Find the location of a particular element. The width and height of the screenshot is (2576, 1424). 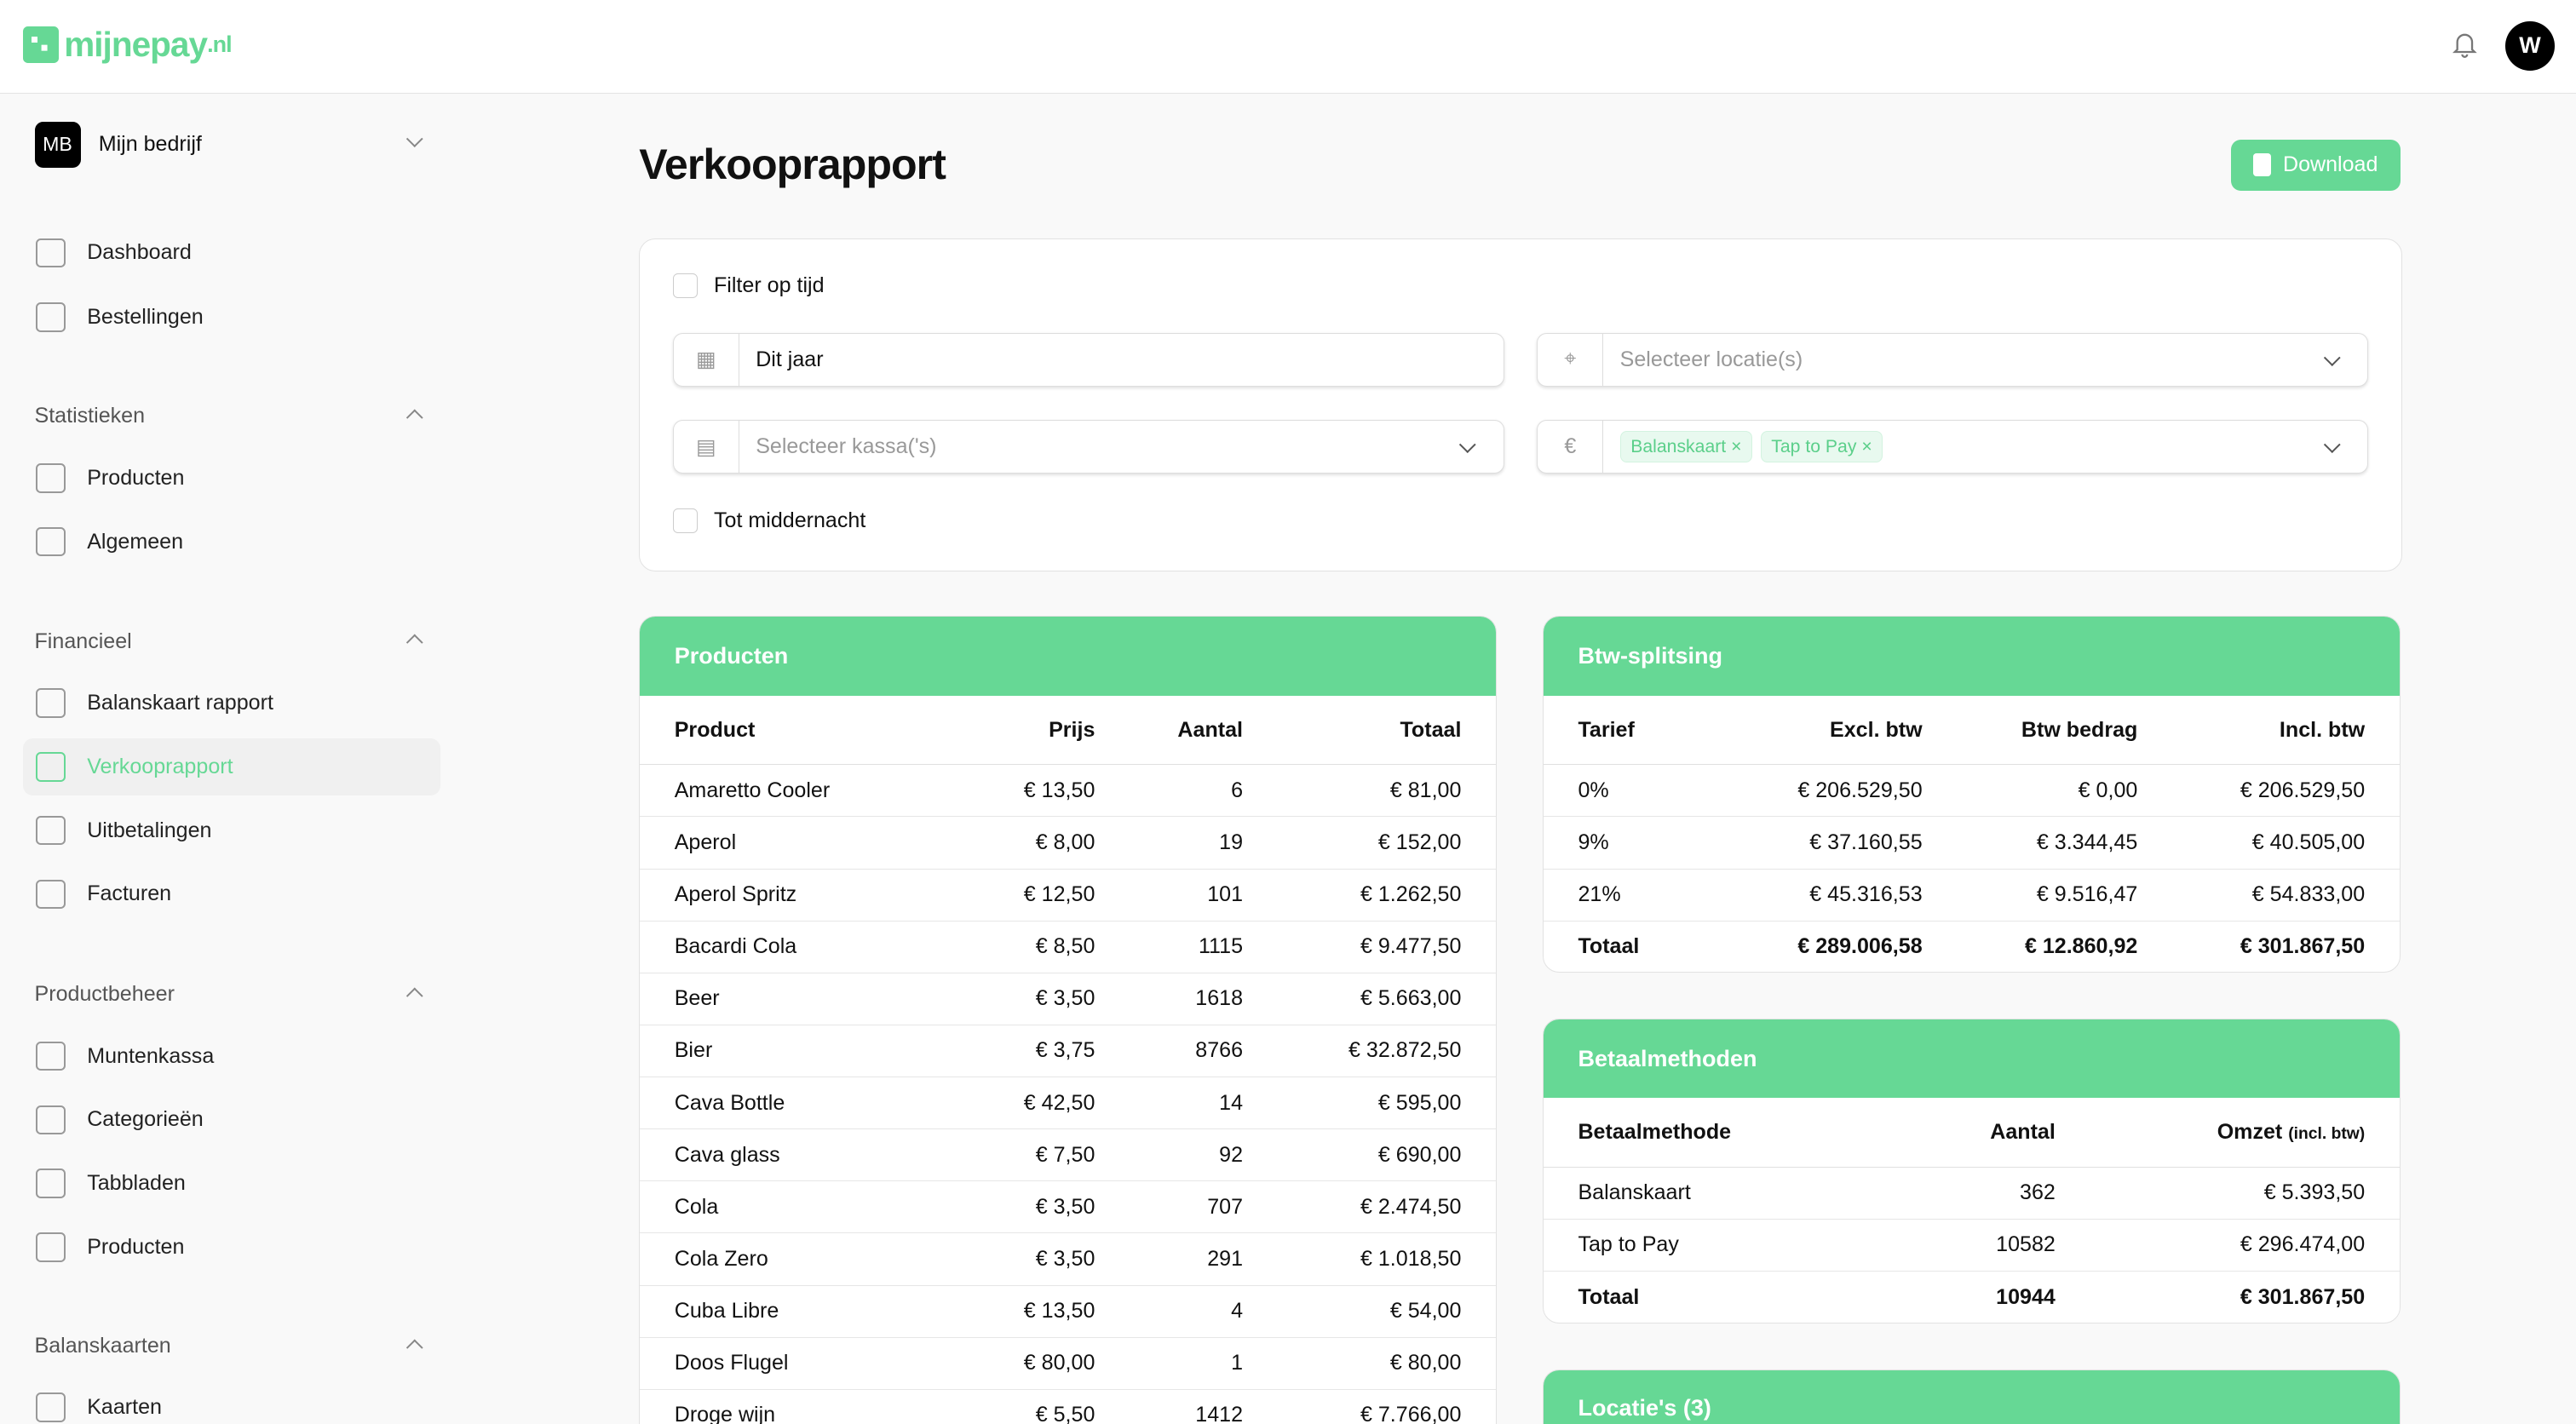

user-avatar: W is located at coordinates (2530, 46).